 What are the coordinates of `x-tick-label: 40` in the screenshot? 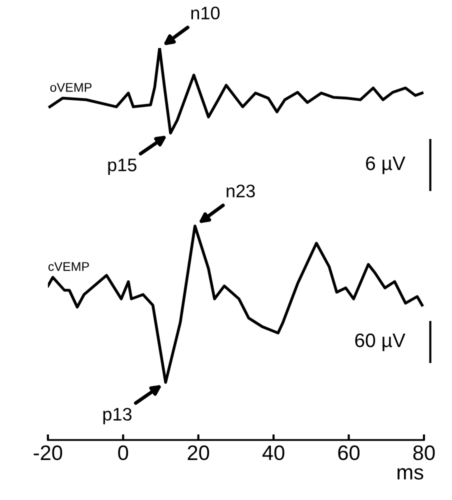 It's located at (273, 452).